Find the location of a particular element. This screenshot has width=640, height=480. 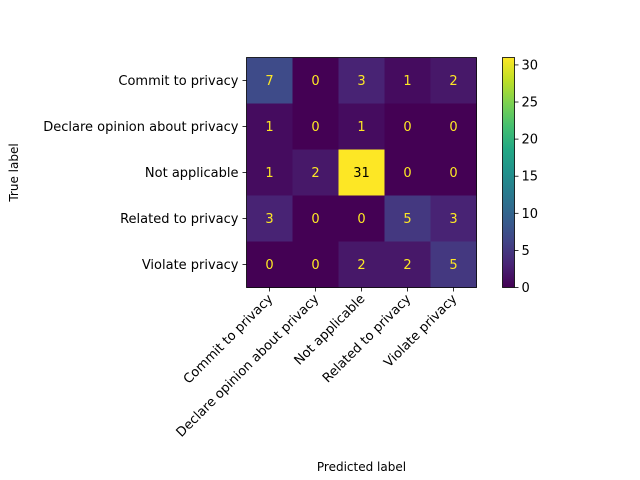

y-axis-label: True label is located at coordinates (14, 172).